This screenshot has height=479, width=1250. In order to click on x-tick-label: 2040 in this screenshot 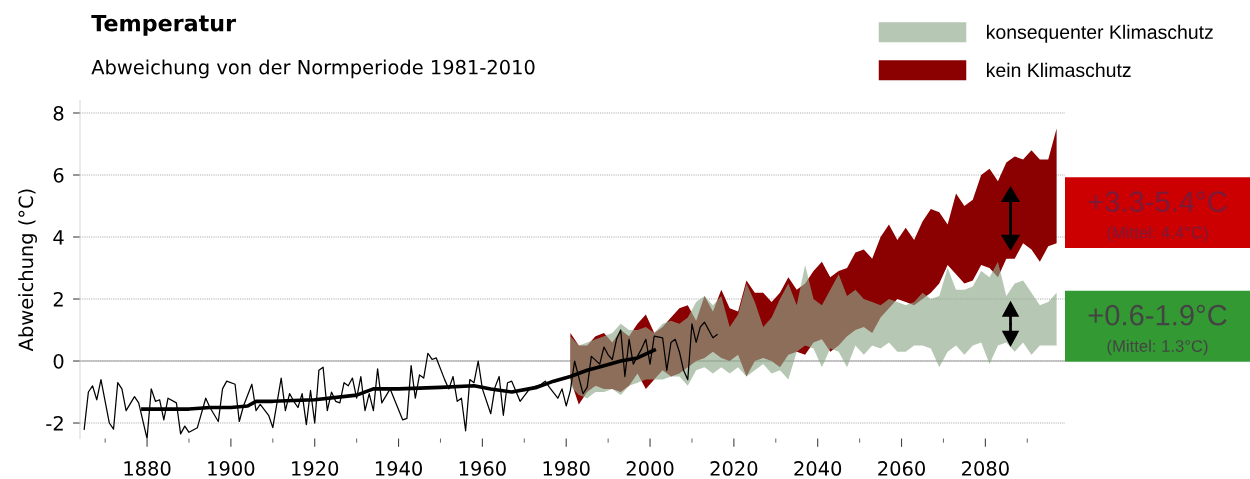, I will do `click(818, 468)`.